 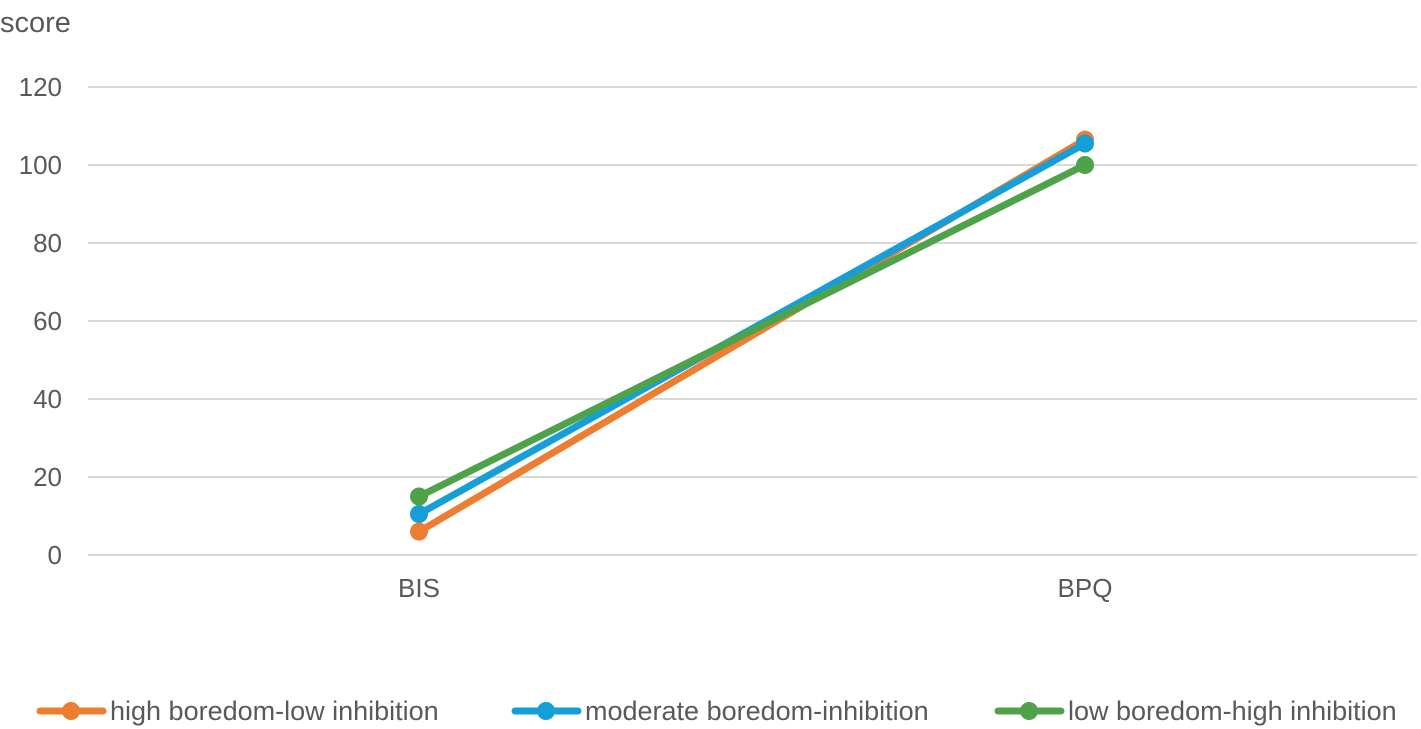 I want to click on x-axis-ticks: BIS BPQ, so click(x=755, y=588).